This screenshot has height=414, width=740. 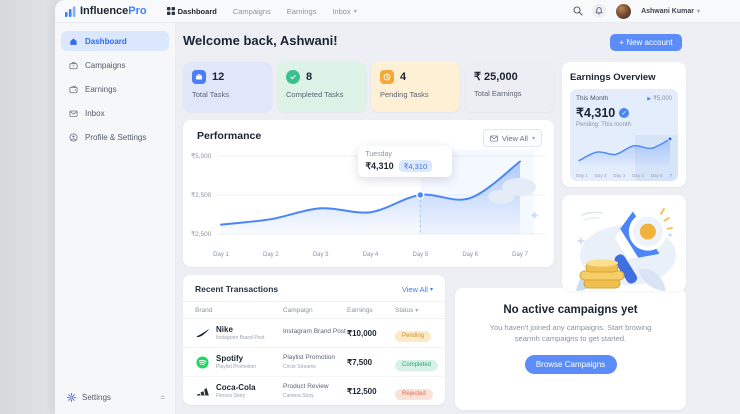 What do you see at coordinates (170, 11) in the screenshot?
I see `grid-icon` at bounding box center [170, 11].